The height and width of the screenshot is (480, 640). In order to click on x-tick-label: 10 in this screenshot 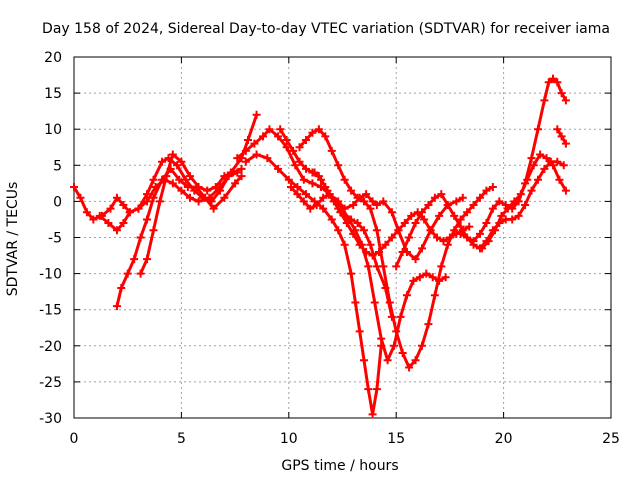, I will do `click(289, 439)`.